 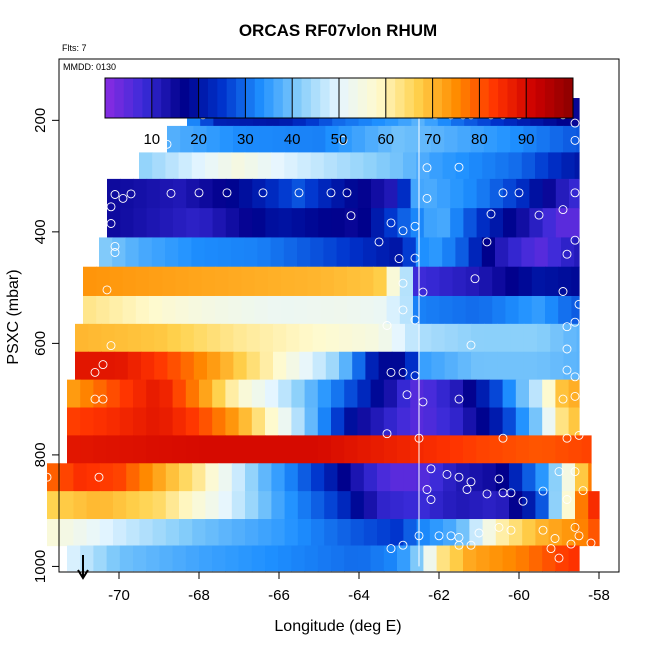 I want to click on x-tick-label: -60, so click(x=519, y=595).